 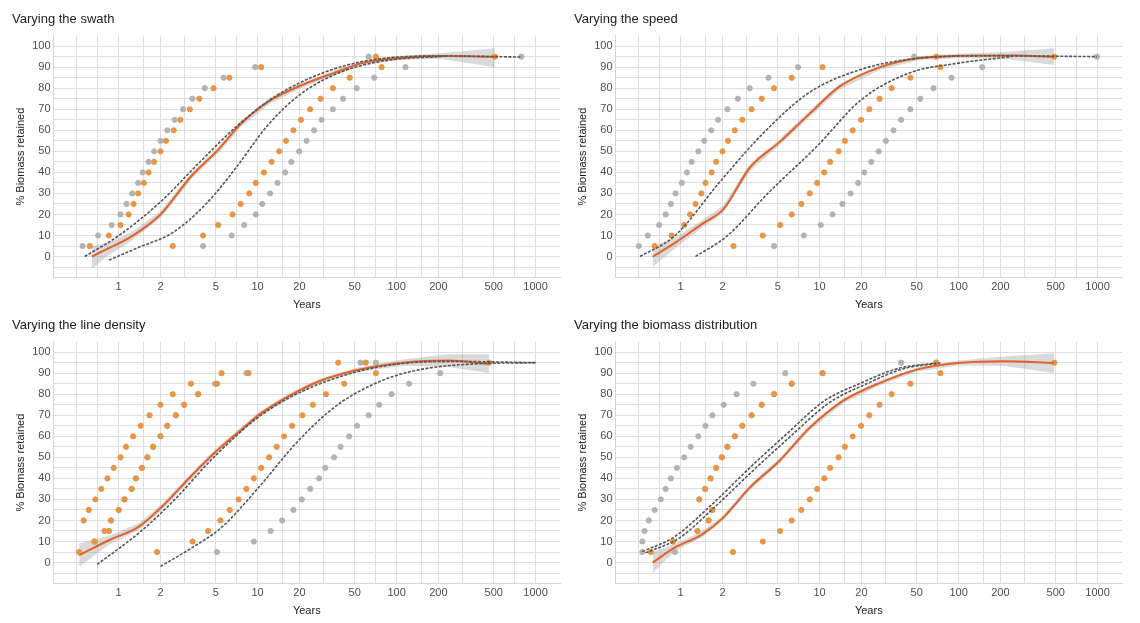 What do you see at coordinates (626, 19) in the screenshot?
I see `chart-title: Varying the speed` at bounding box center [626, 19].